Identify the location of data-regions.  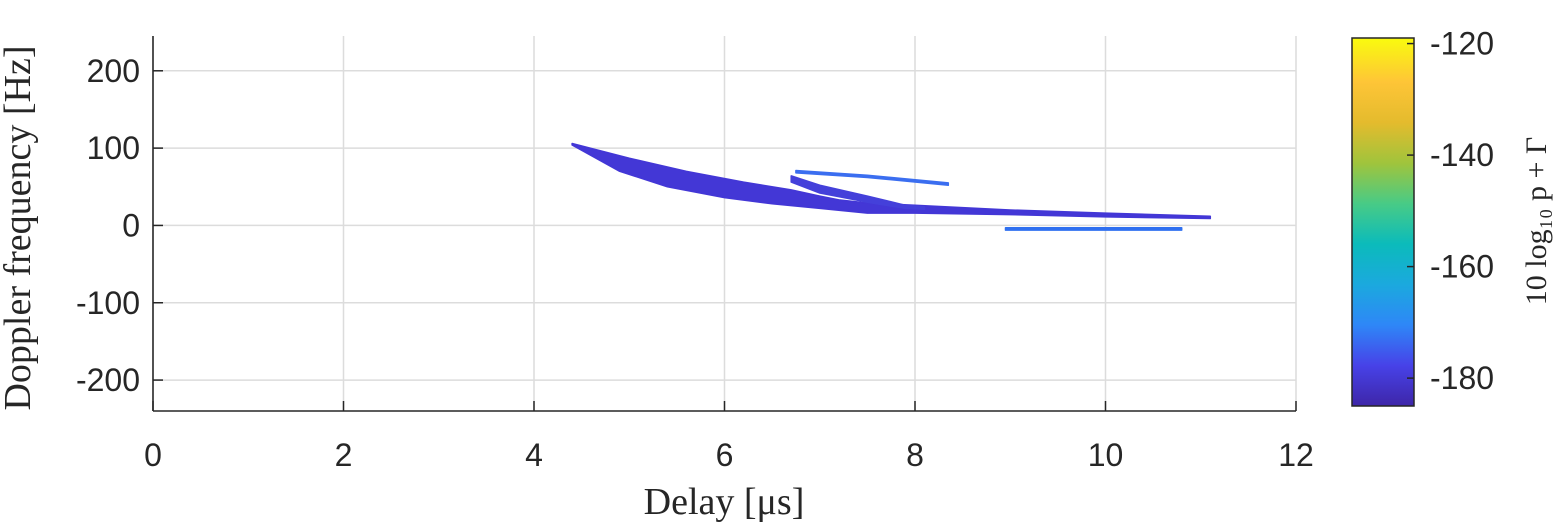
(891, 186).